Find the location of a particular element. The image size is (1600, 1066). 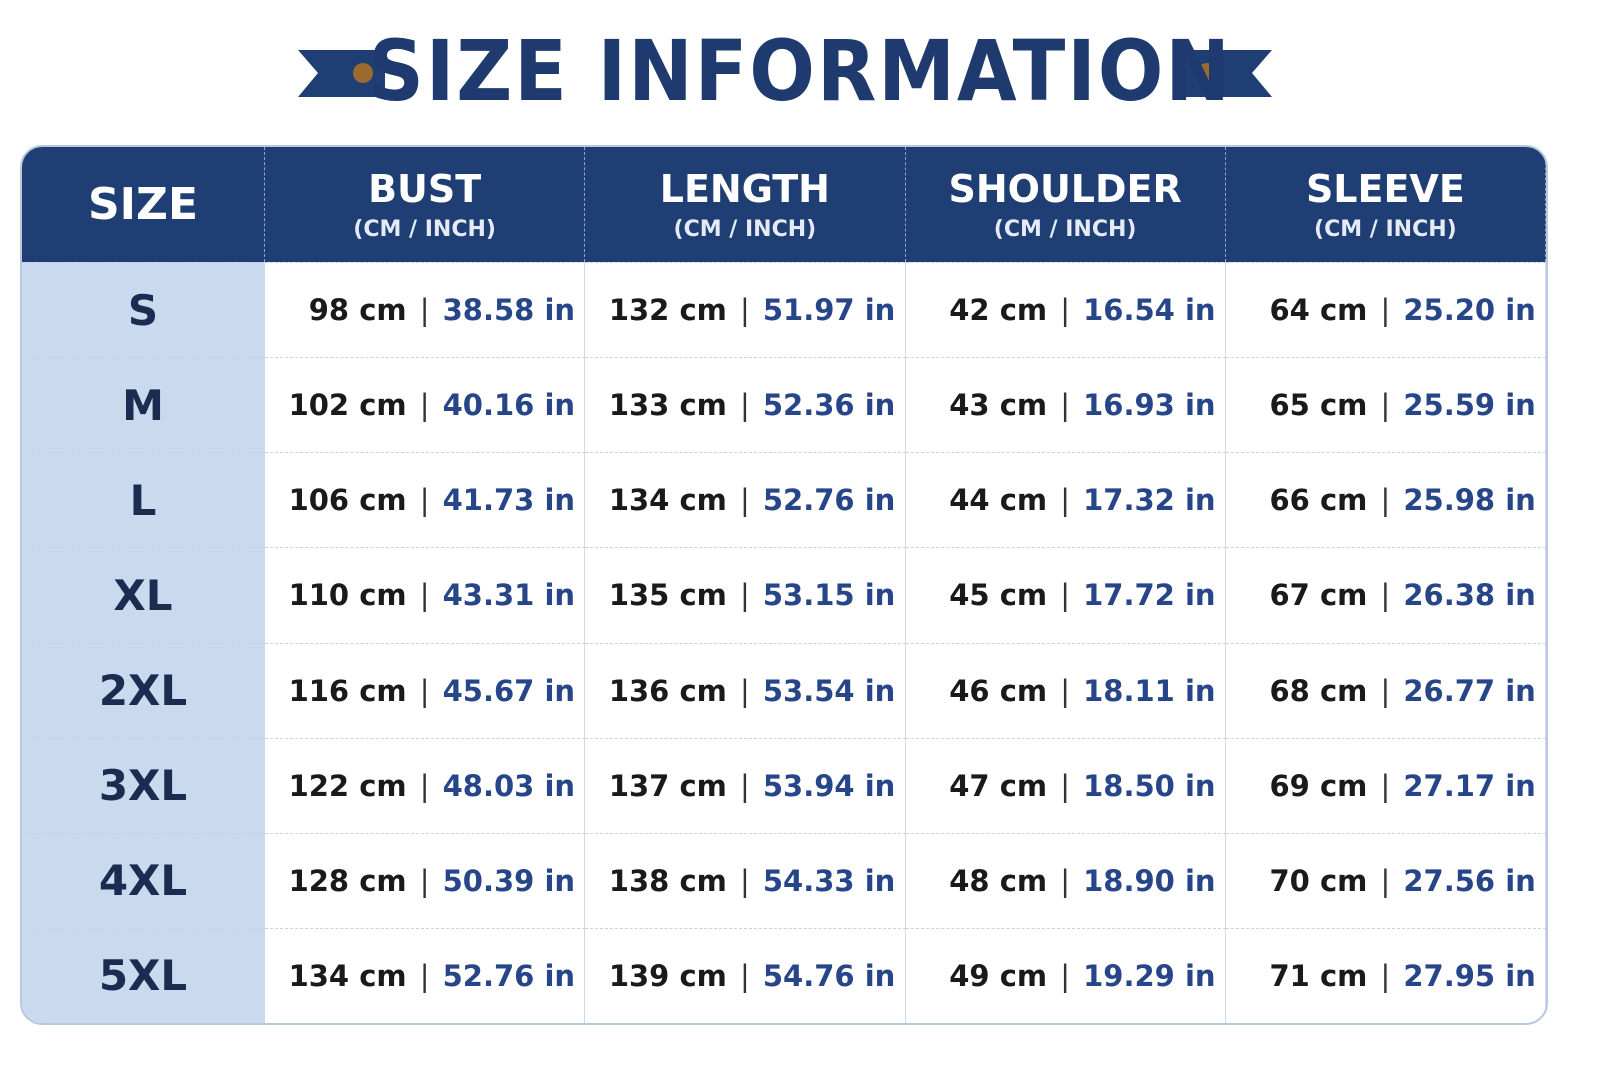

cm-value: 136 cm is located at coordinates (667, 690).